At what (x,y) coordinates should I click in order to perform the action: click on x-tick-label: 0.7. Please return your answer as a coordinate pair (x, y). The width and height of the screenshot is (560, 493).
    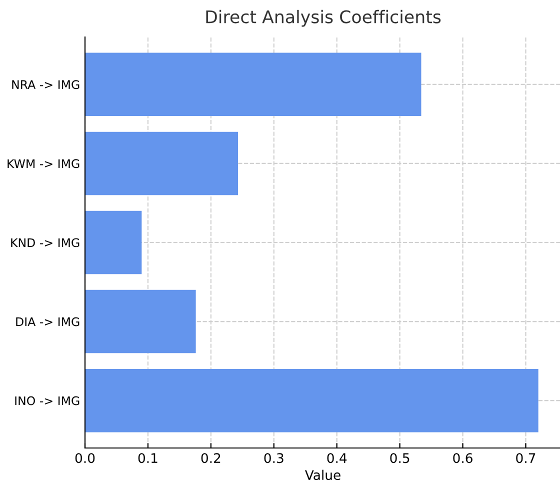
    Looking at the image, I should click on (526, 458).